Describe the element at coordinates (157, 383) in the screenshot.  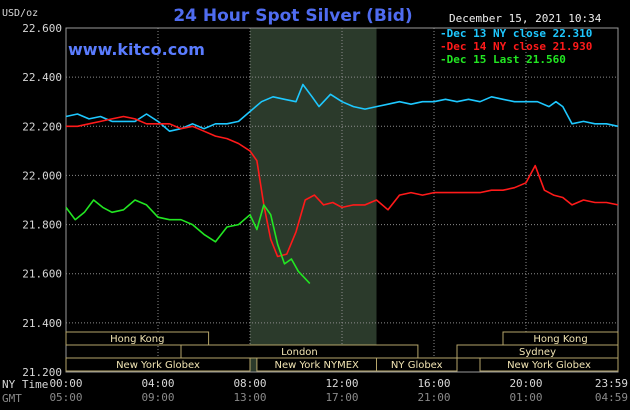
I see `x-tick-label-ny: 04:00` at that location.